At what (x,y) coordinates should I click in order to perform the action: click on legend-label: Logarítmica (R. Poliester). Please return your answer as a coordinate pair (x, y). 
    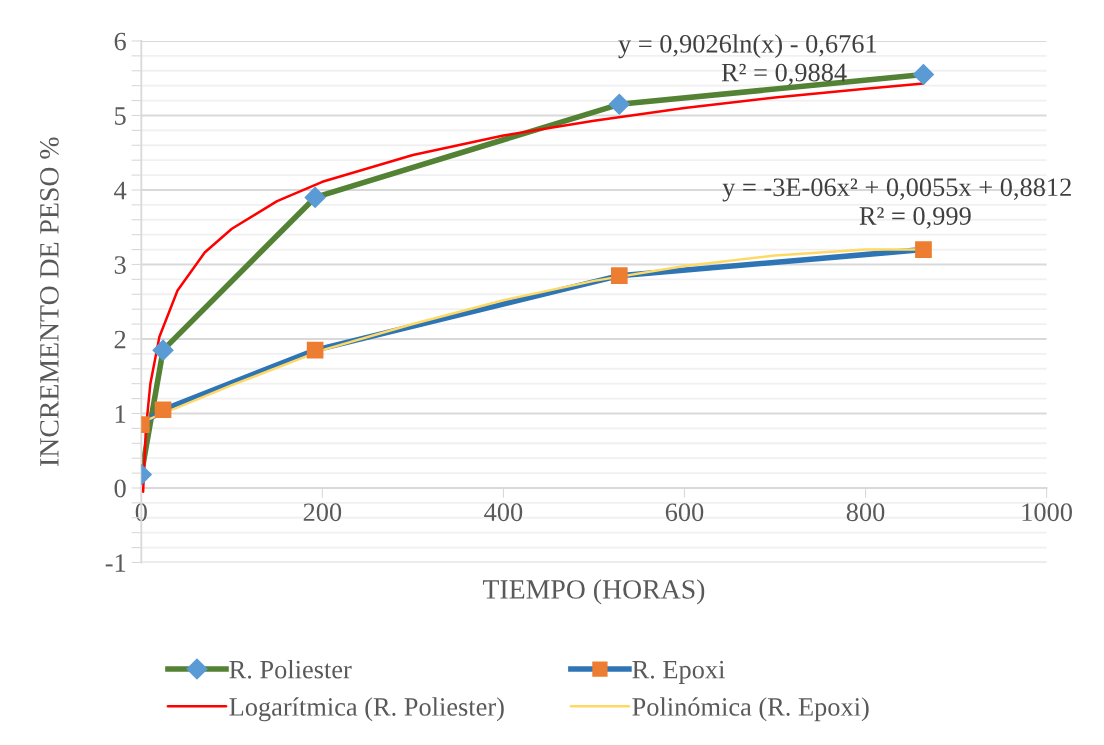
    Looking at the image, I should click on (366, 709).